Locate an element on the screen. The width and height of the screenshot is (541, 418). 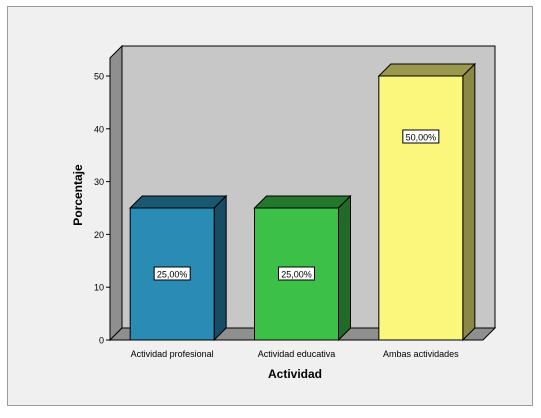
y-tick-label: 0 is located at coordinates (101, 341).